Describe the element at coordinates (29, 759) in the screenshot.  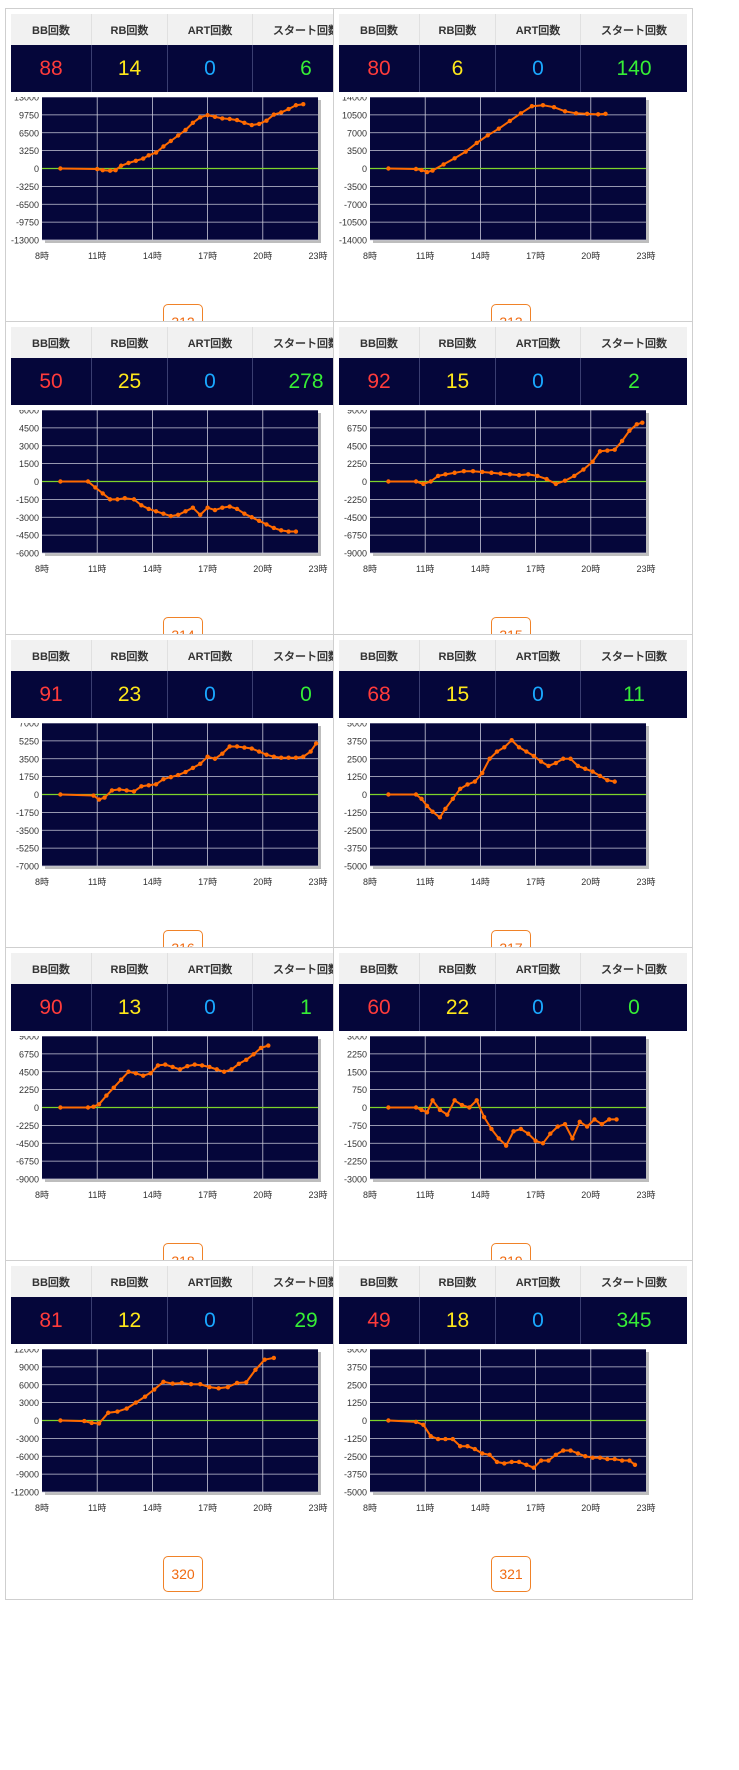
I see `y-tick-label: 3500` at that location.